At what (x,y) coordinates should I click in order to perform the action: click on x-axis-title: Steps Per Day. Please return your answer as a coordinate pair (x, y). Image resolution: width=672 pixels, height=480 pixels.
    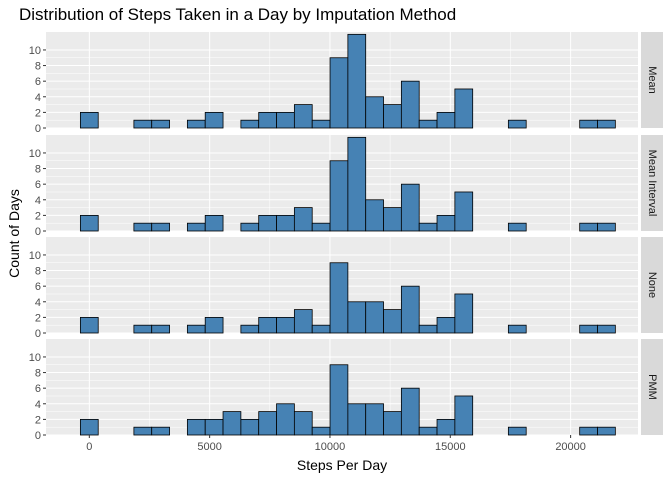
    Looking at the image, I should click on (342, 465).